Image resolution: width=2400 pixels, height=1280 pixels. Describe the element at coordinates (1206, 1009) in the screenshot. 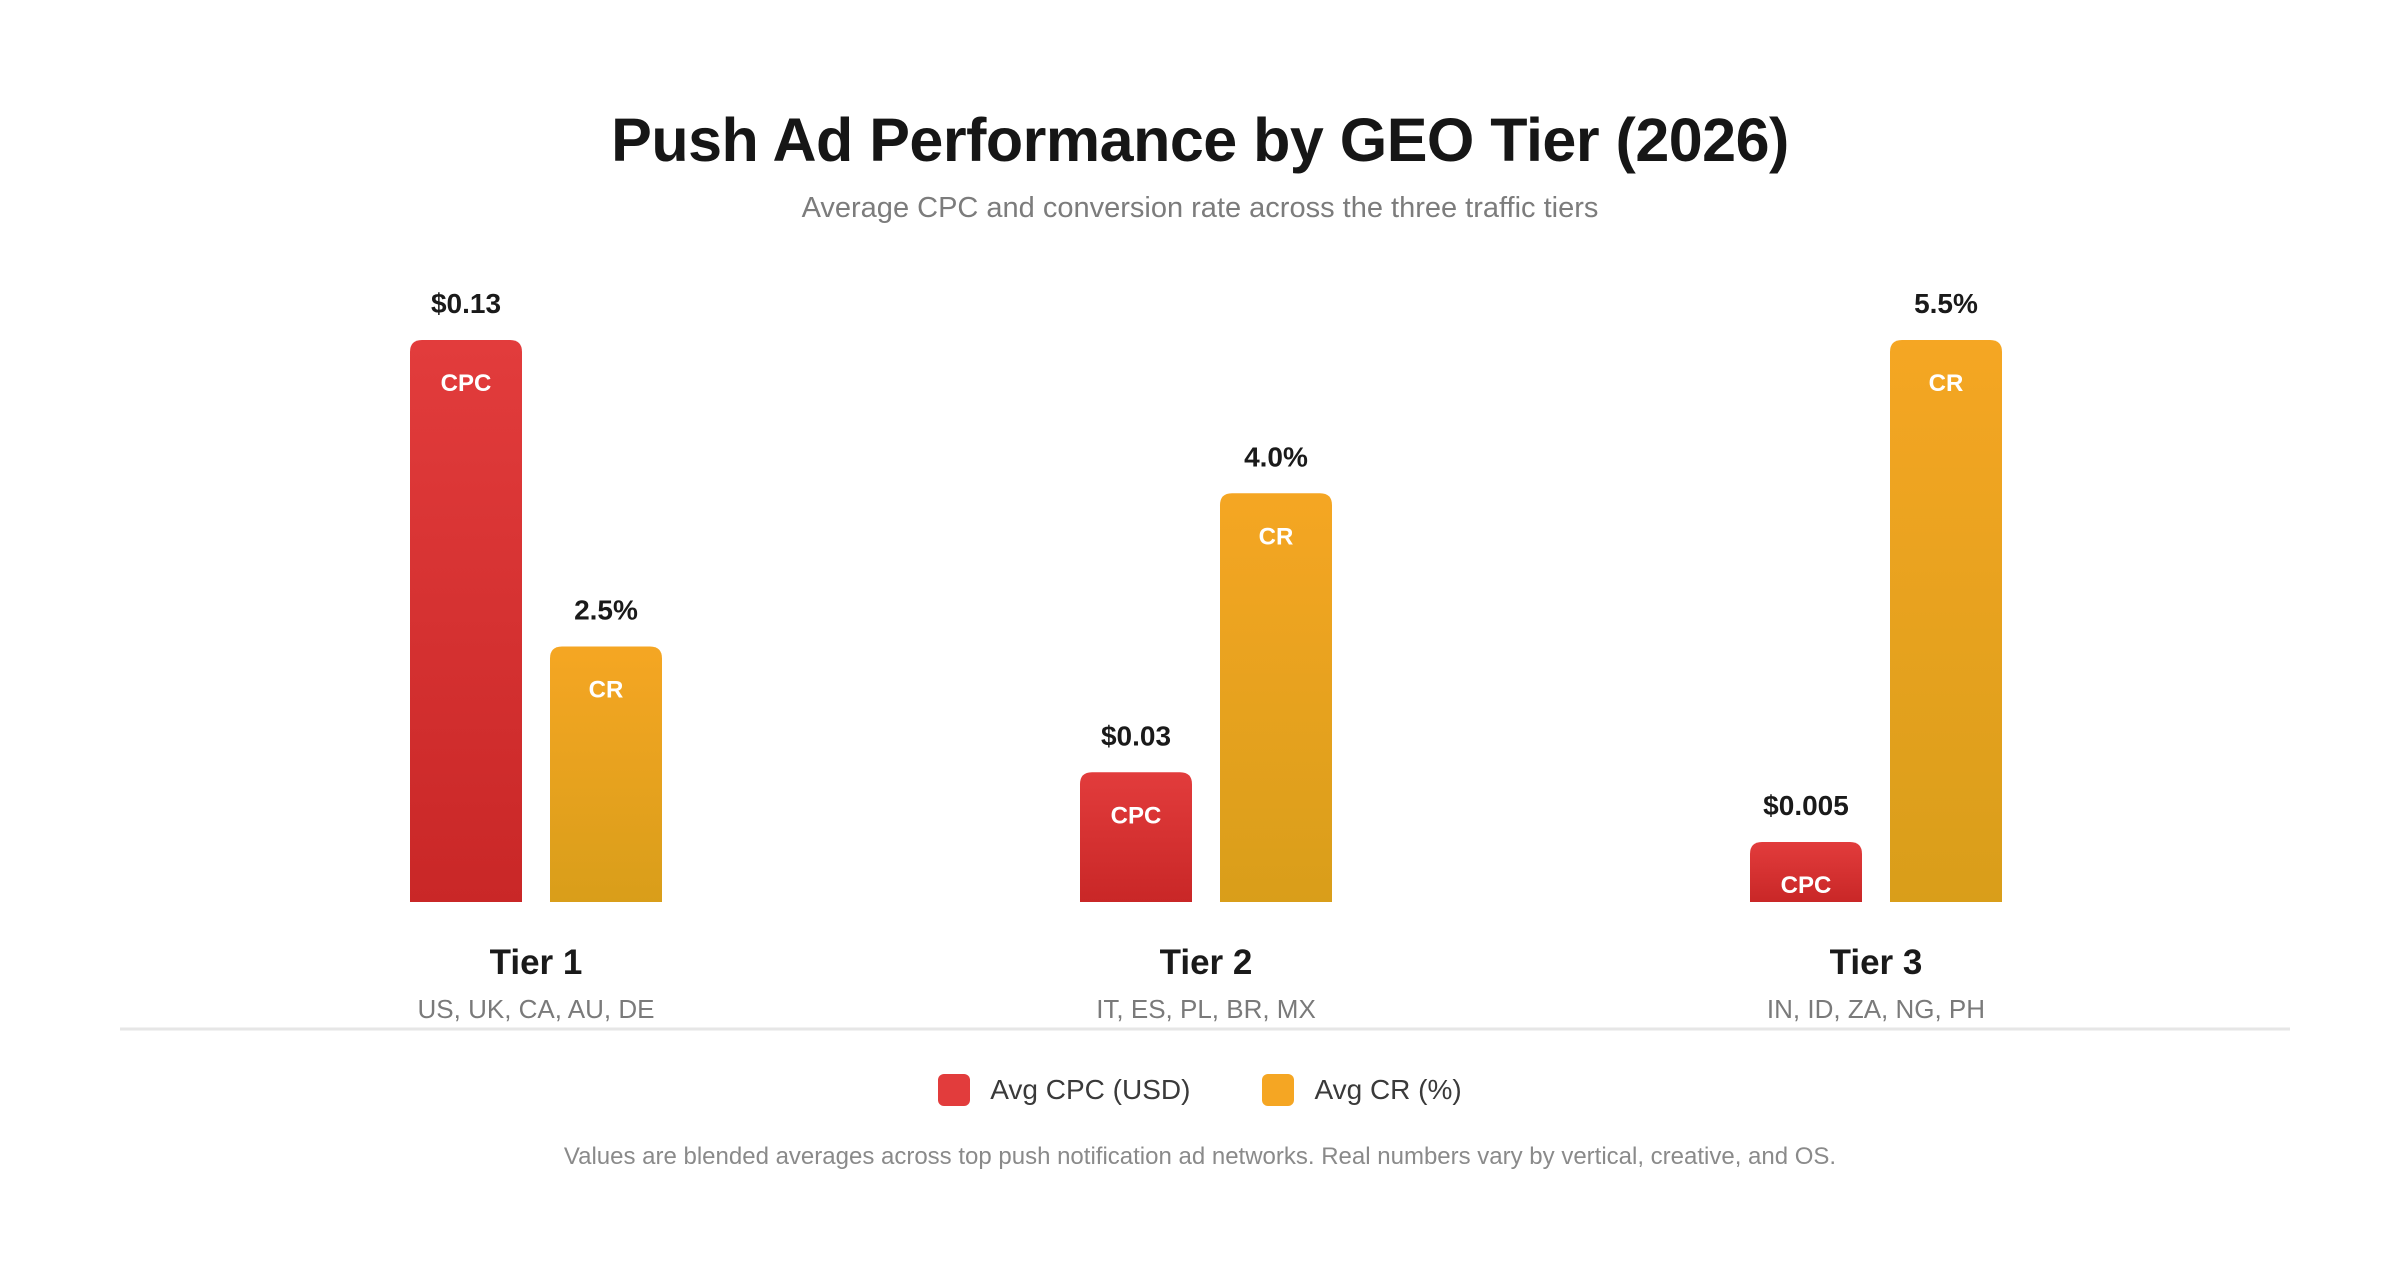

I see `category-sublabel-tier-2: IT, ES, PL, BR, MX` at that location.